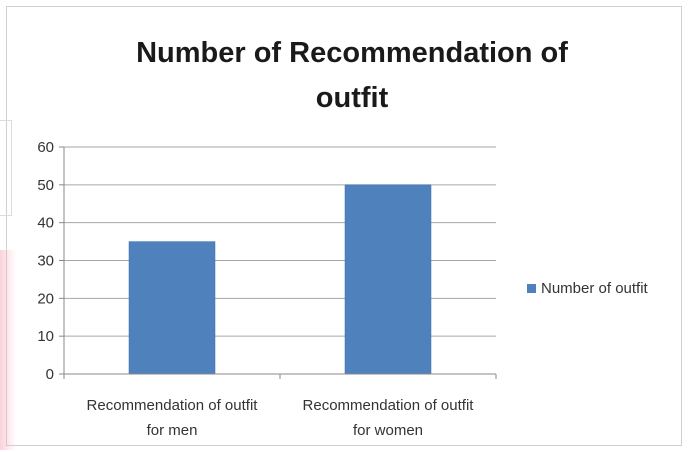 The image size is (689, 452). What do you see at coordinates (45, 336) in the screenshot?
I see `y-tick-label-10: 10` at bounding box center [45, 336].